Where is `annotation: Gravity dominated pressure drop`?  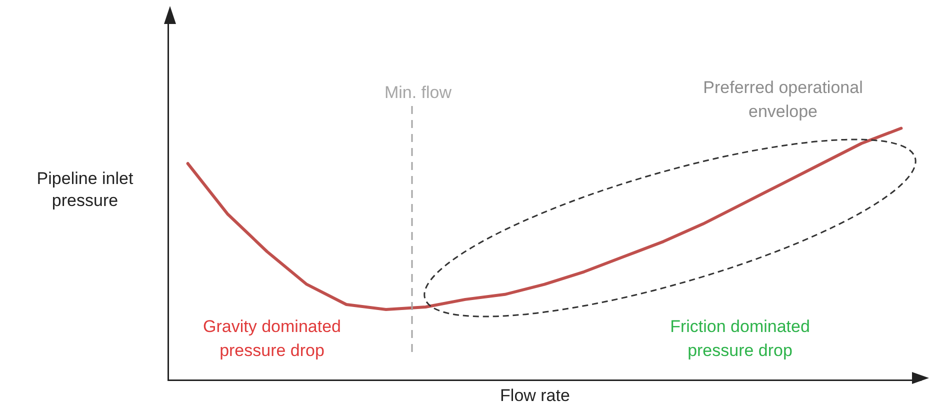
annotation: Gravity dominated pressure drop is located at coordinates (272, 338).